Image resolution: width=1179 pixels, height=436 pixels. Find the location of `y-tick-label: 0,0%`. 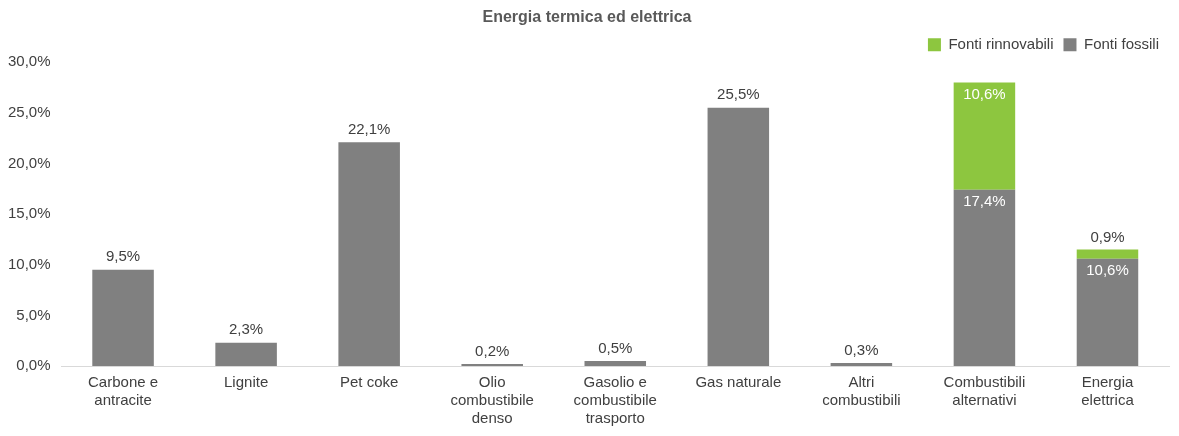

y-tick-label: 0,0% is located at coordinates (33, 365).